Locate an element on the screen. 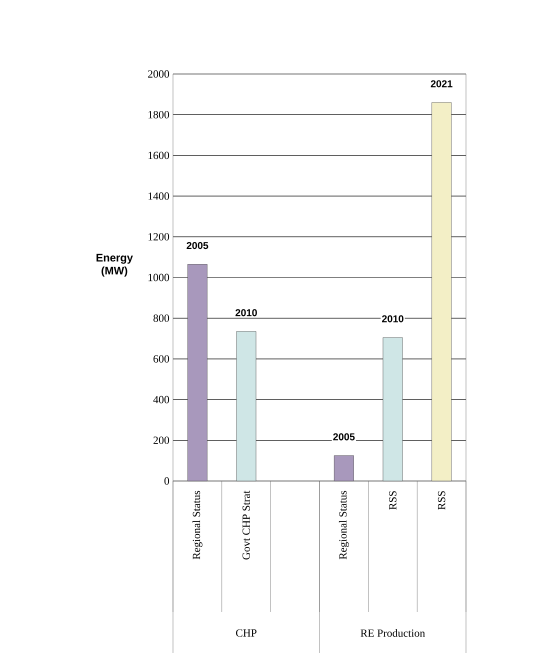 Image resolution: width=536 pixels, height=668 pixels. y-axis-title: Energy (MW) is located at coordinates (114, 265).